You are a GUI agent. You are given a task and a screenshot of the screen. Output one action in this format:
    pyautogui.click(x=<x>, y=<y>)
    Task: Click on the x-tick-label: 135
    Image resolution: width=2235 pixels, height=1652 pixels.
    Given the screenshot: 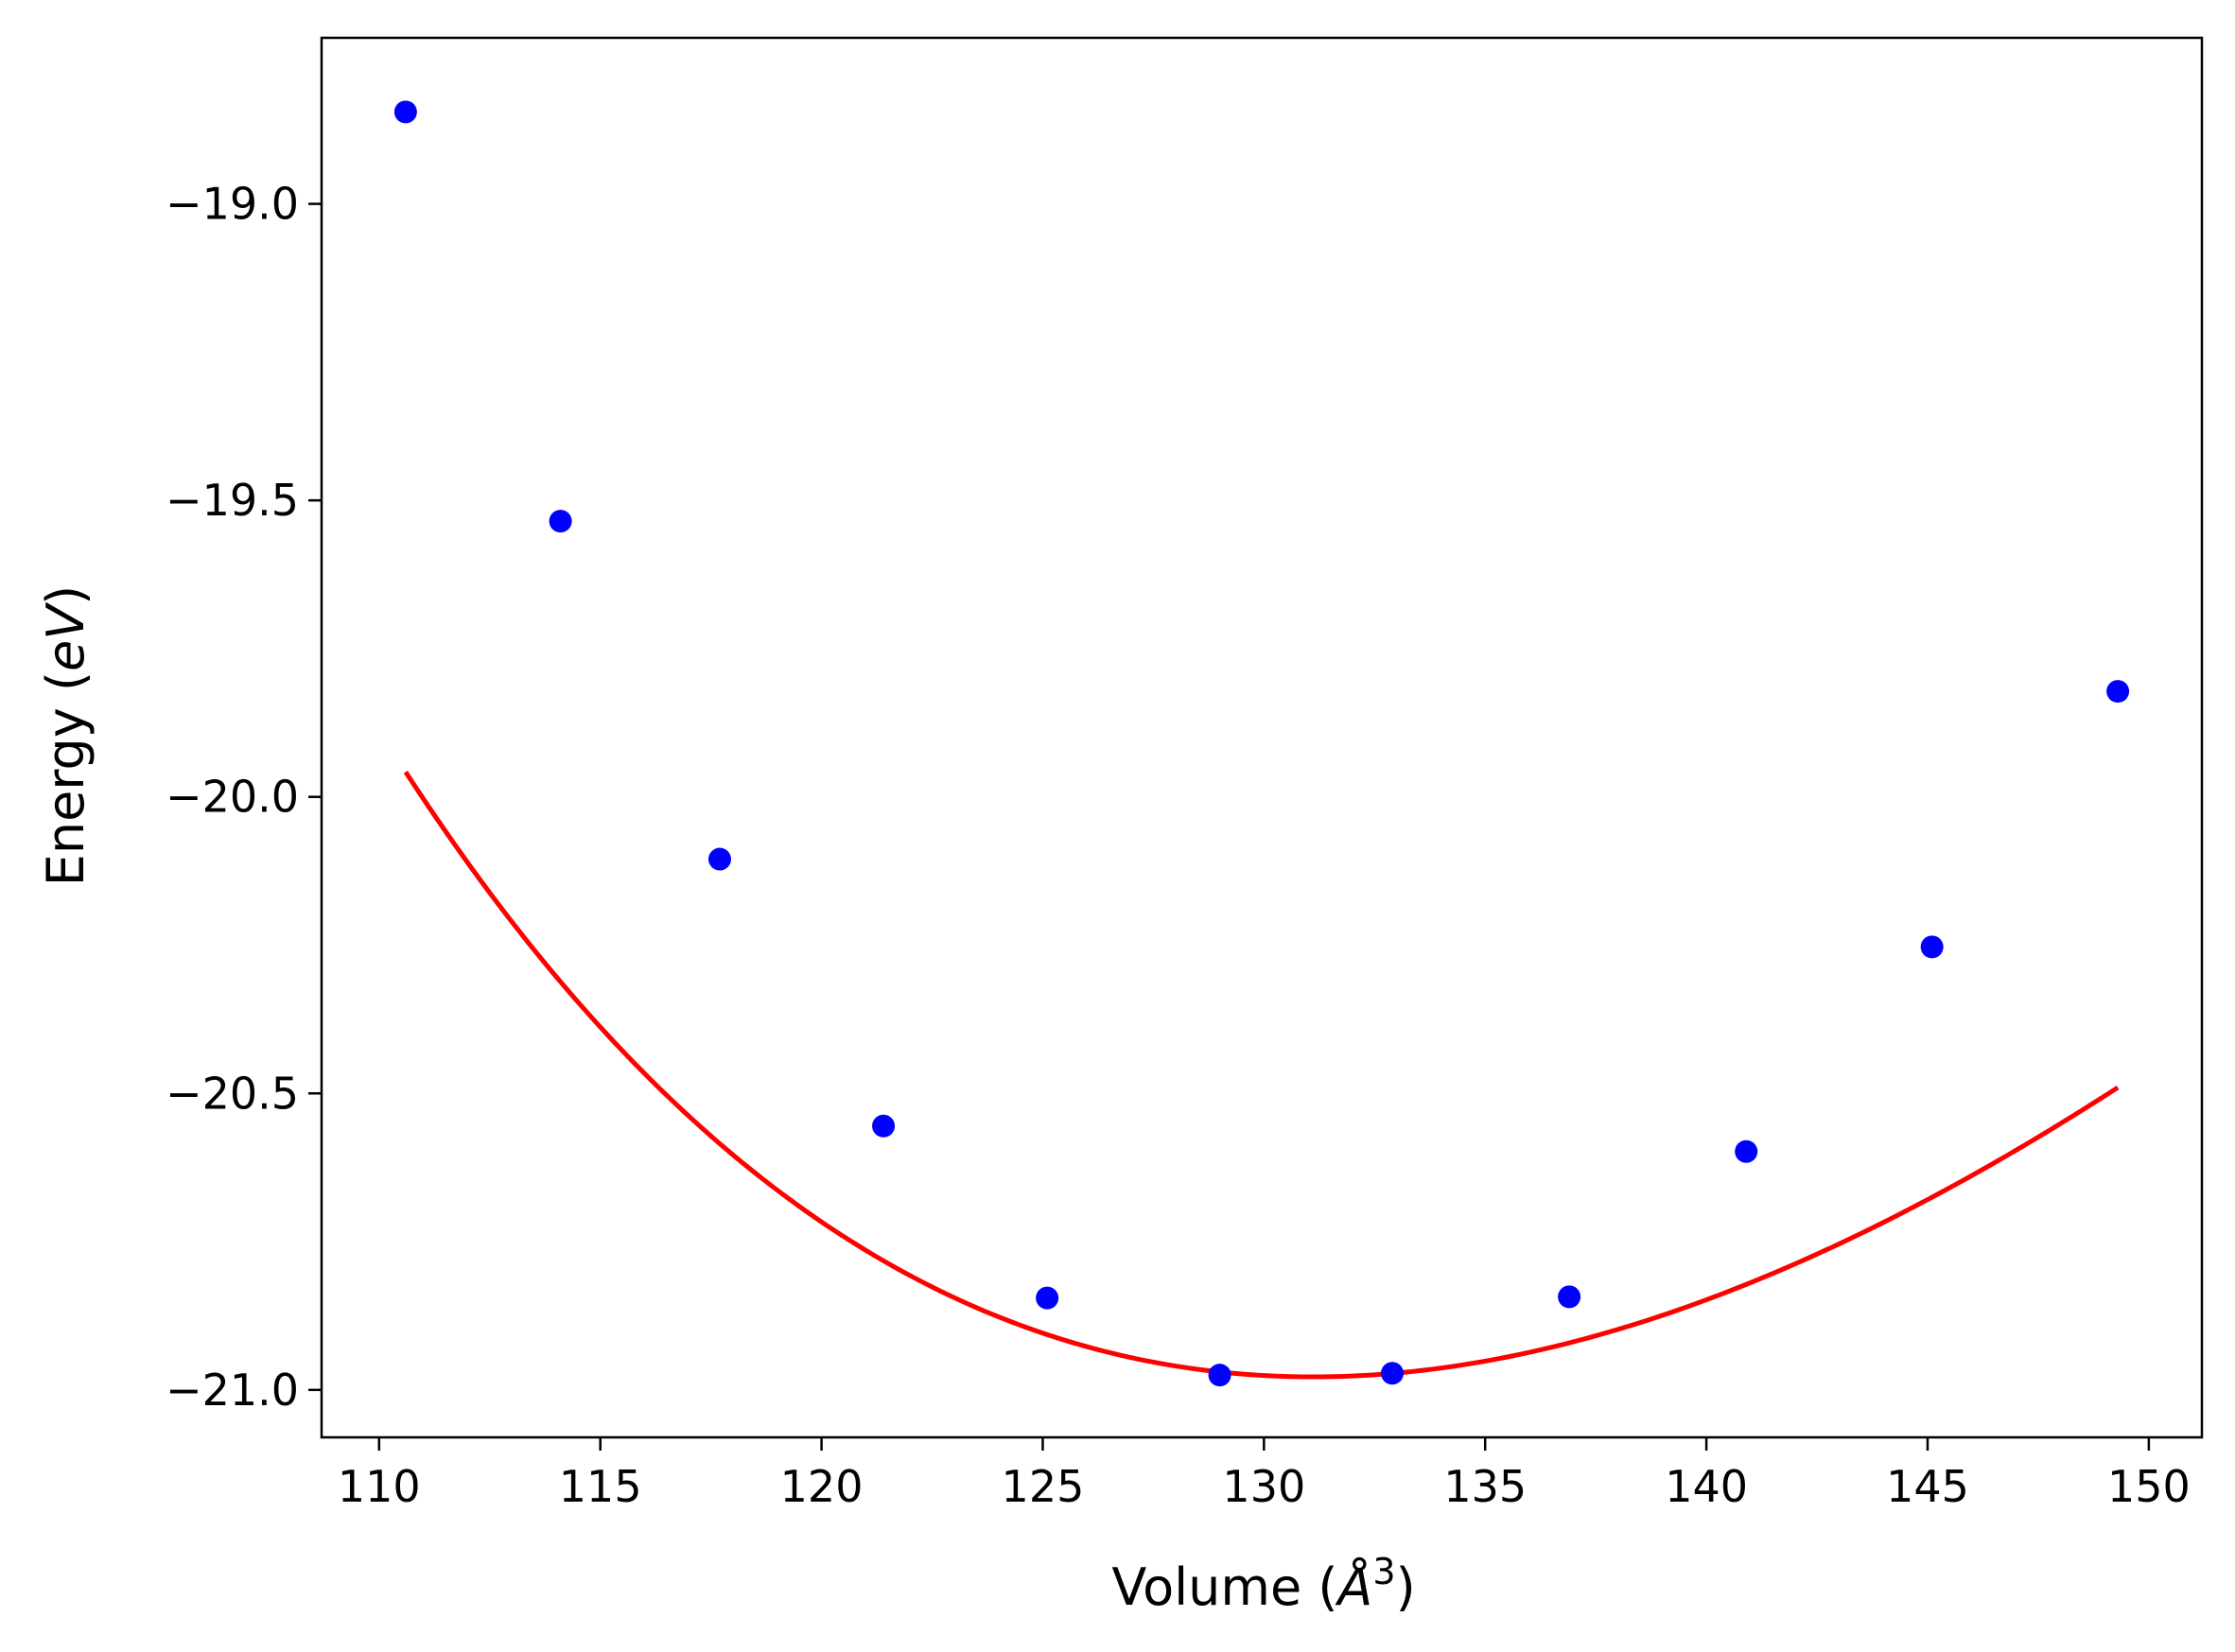 What is the action you would take?
    pyautogui.click(x=1485, y=1487)
    